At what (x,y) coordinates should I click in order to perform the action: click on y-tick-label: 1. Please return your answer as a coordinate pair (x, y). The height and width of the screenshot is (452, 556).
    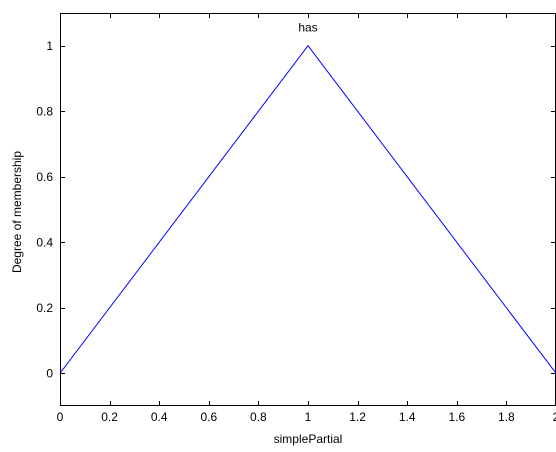
    Looking at the image, I should click on (49, 46).